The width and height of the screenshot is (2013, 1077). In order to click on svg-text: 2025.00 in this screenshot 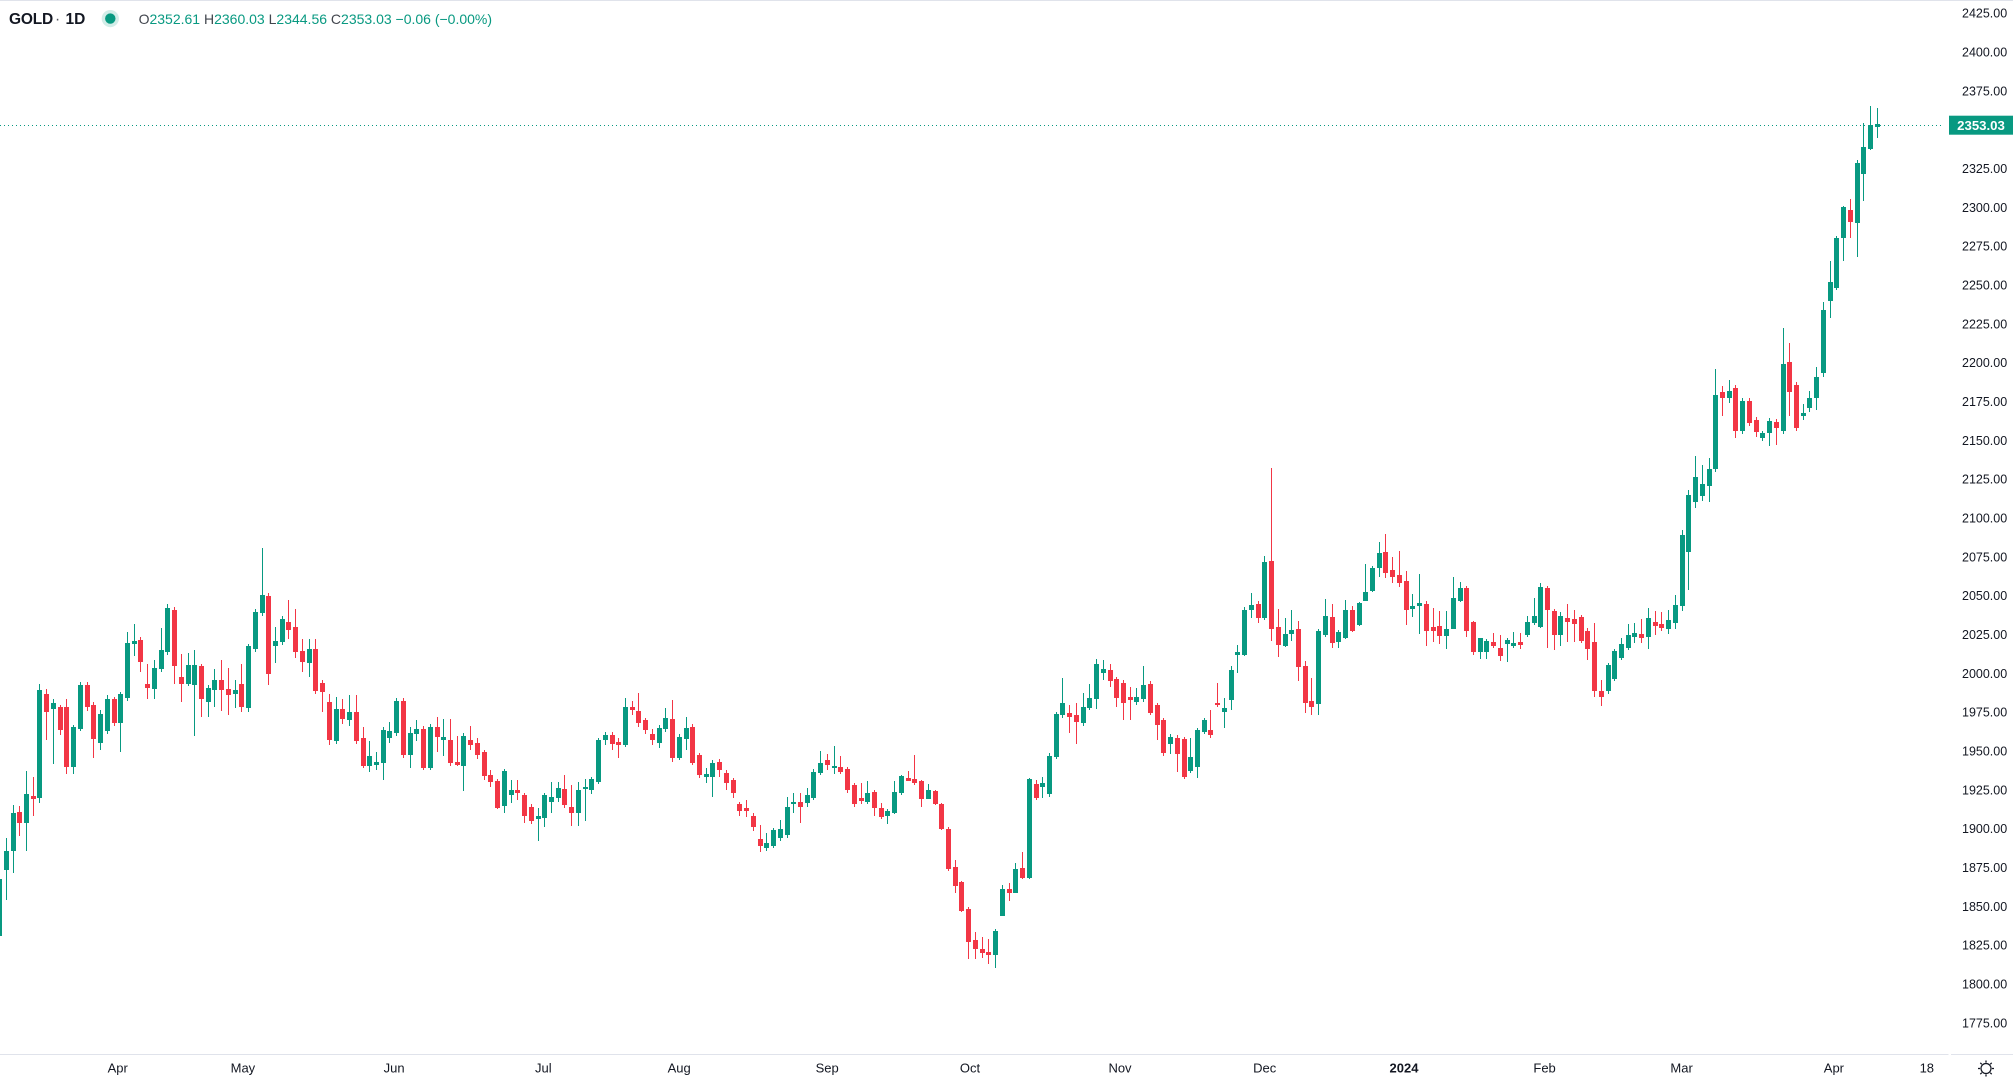, I will do `click(1984, 635)`.